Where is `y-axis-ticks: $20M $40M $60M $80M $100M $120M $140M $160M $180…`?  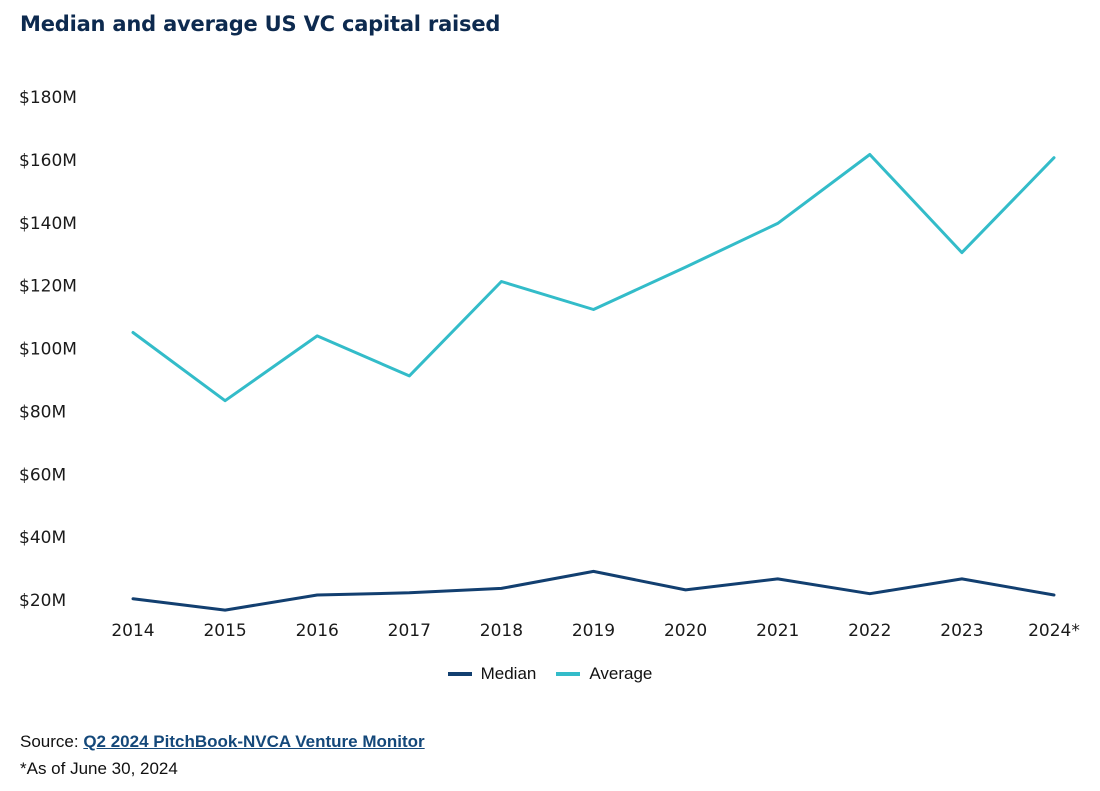 y-axis-ticks: $20M $40M $60M $80M $100M $120M $140M $160M $180… is located at coordinates (48, 349).